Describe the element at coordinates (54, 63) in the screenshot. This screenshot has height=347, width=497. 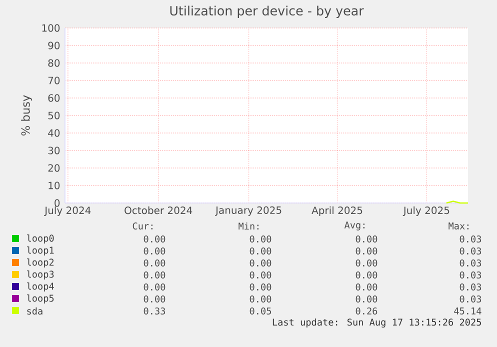
I see `y-tick-label: 80` at that location.